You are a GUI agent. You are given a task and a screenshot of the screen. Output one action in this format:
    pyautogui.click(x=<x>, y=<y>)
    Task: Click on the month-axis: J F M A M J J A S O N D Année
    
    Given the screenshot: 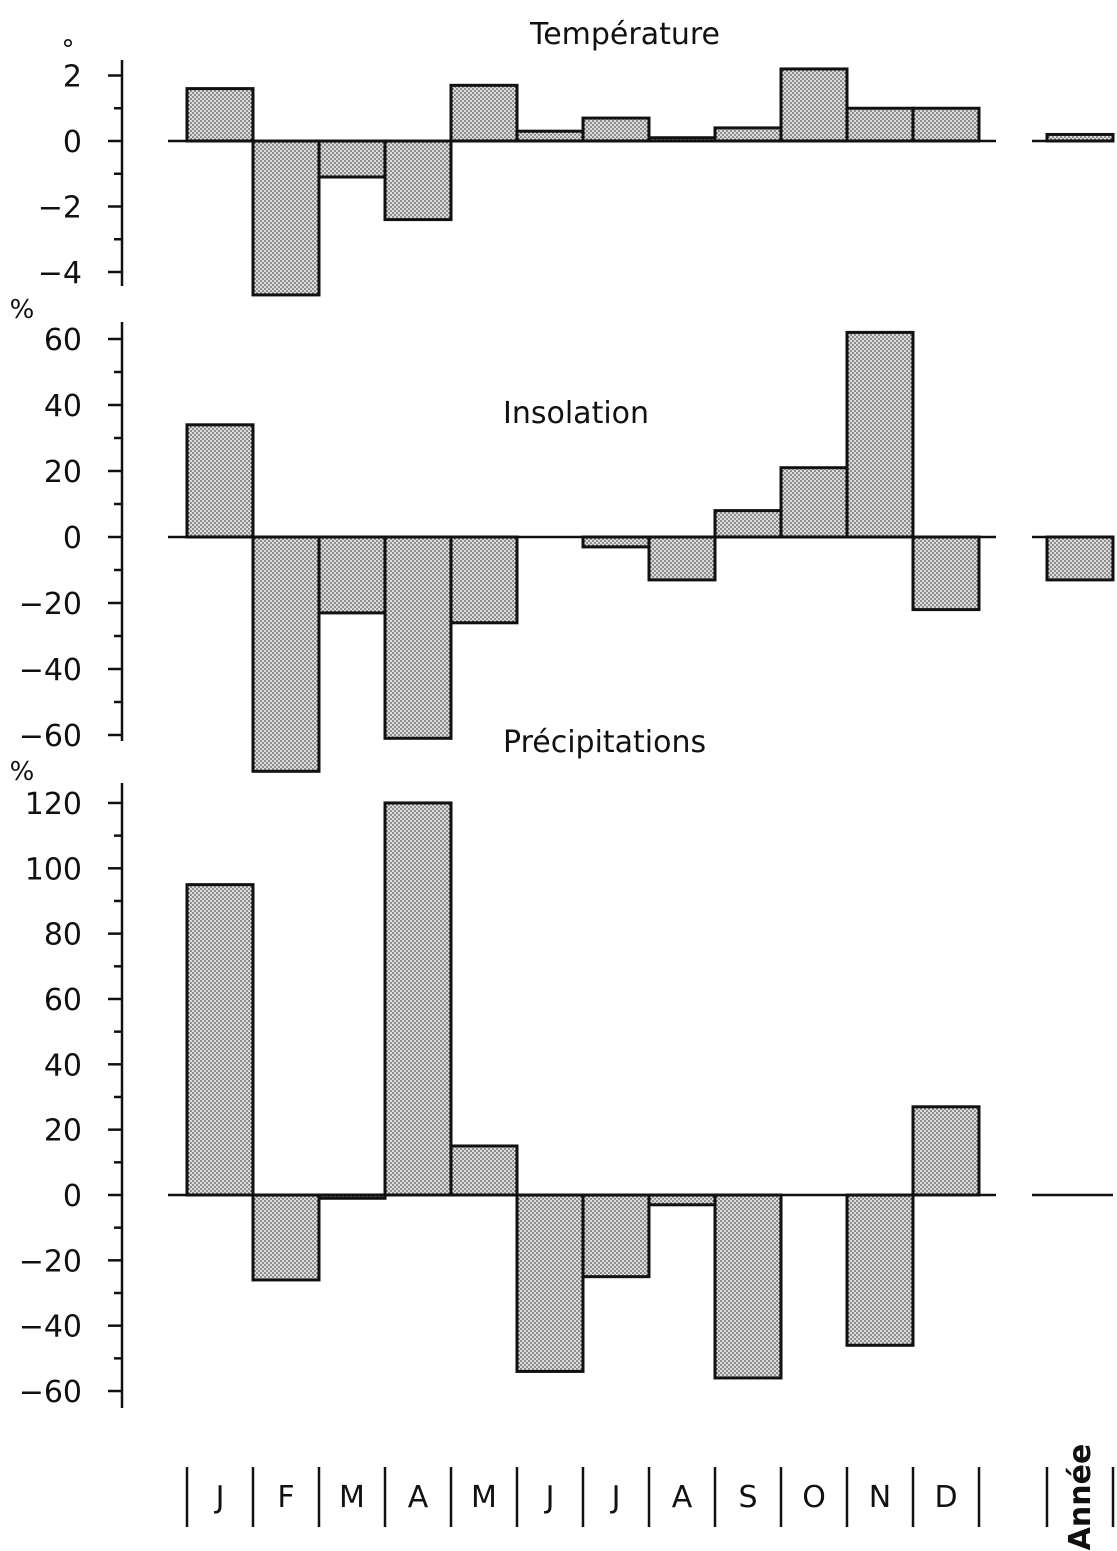 What is the action you would take?
    pyautogui.click(x=650, y=1497)
    